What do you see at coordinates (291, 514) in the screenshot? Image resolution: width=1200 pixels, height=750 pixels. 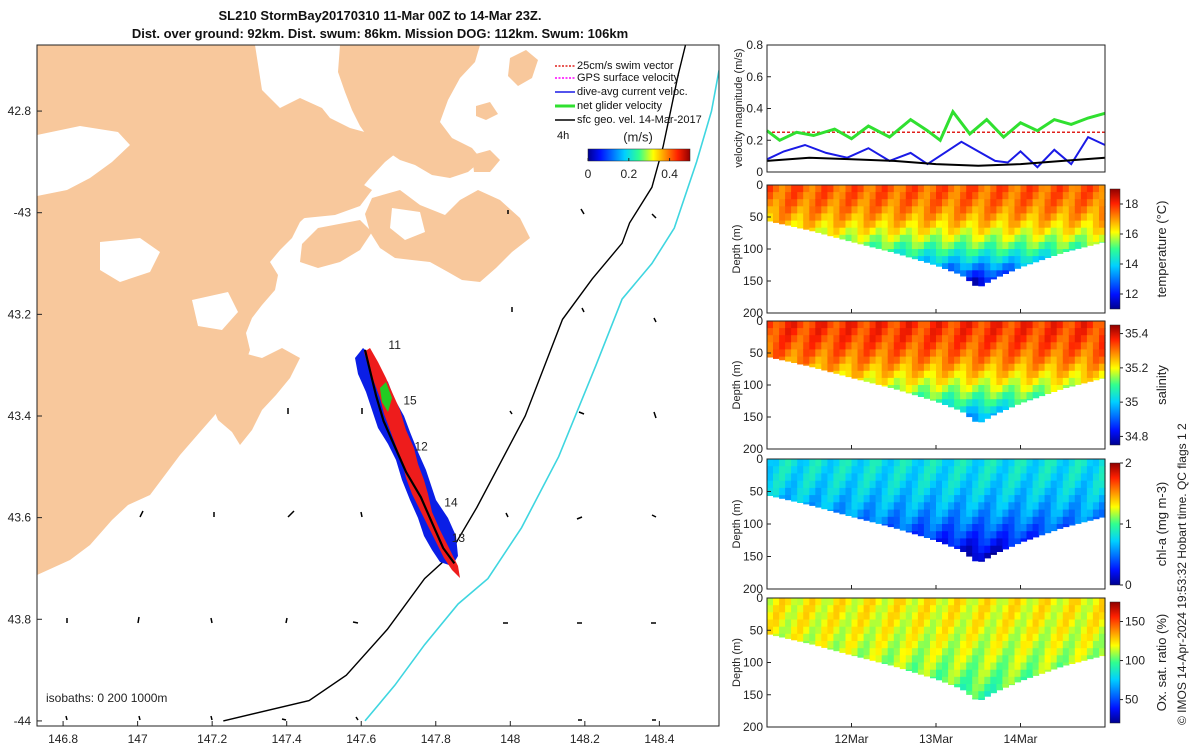 I see `arrow` at bounding box center [291, 514].